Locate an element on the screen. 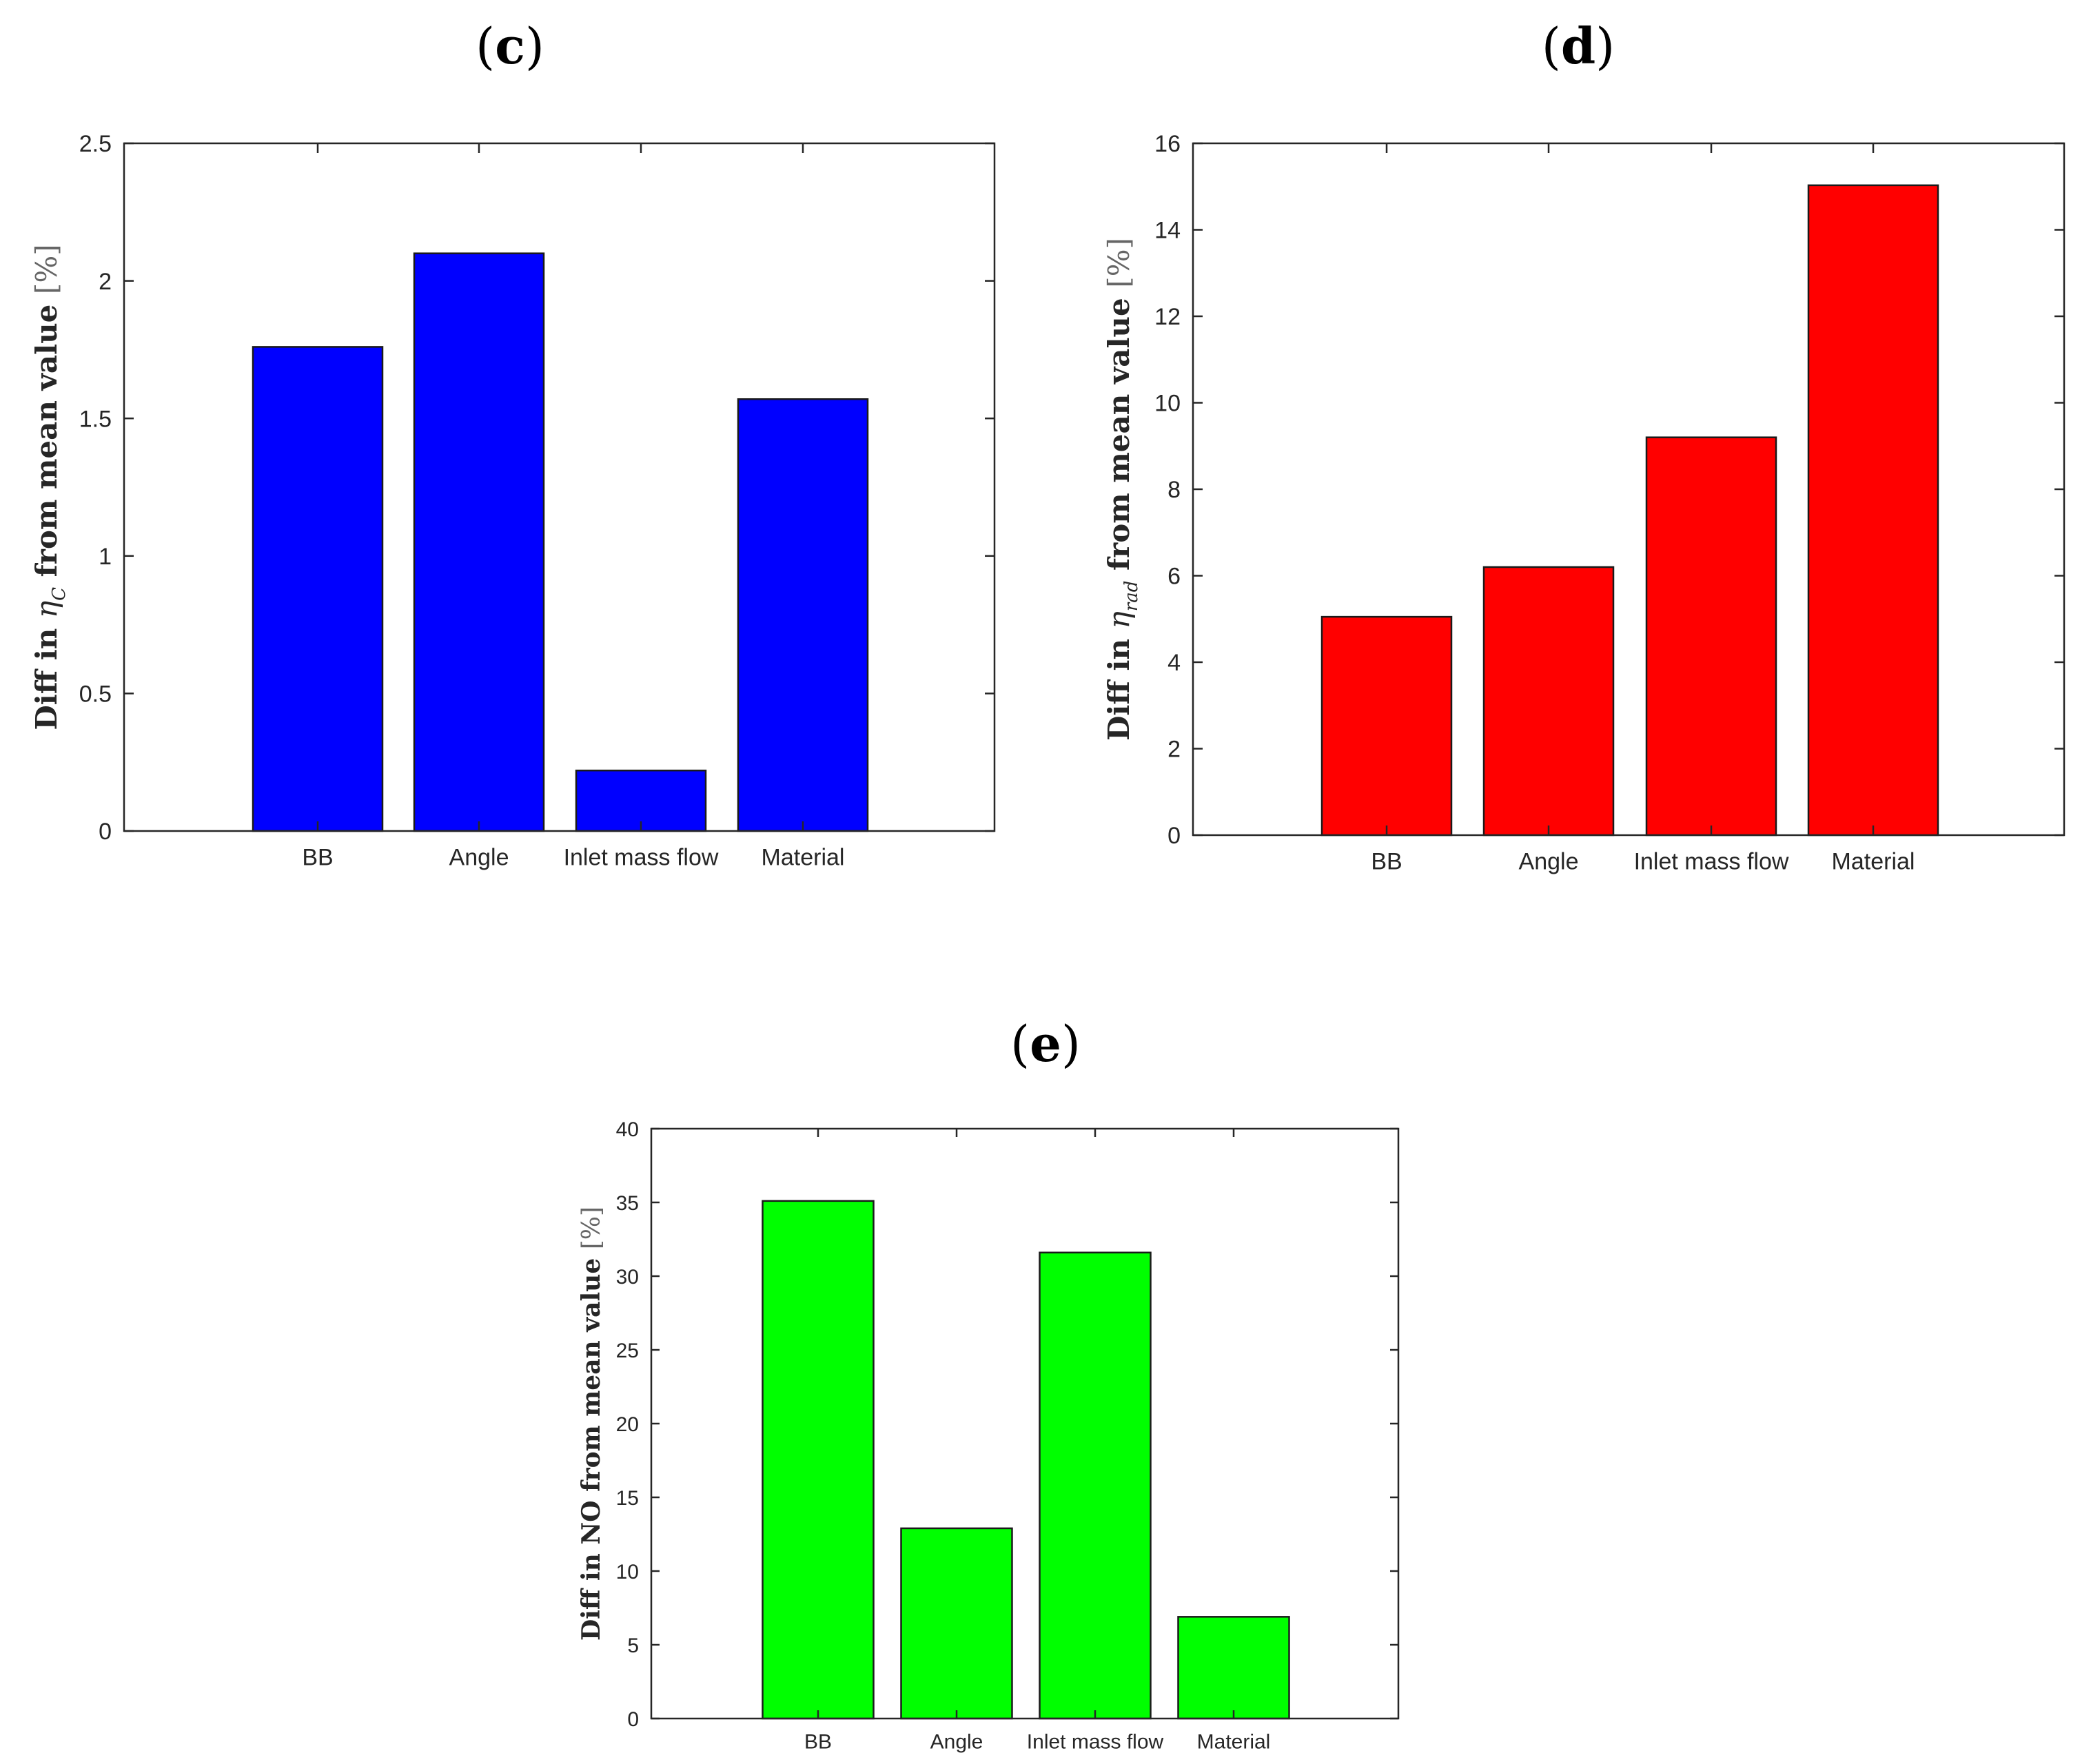 The height and width of the screenshot is (1764, 2091). y-tick-label: 8 is located at coordinates (1174, 490).